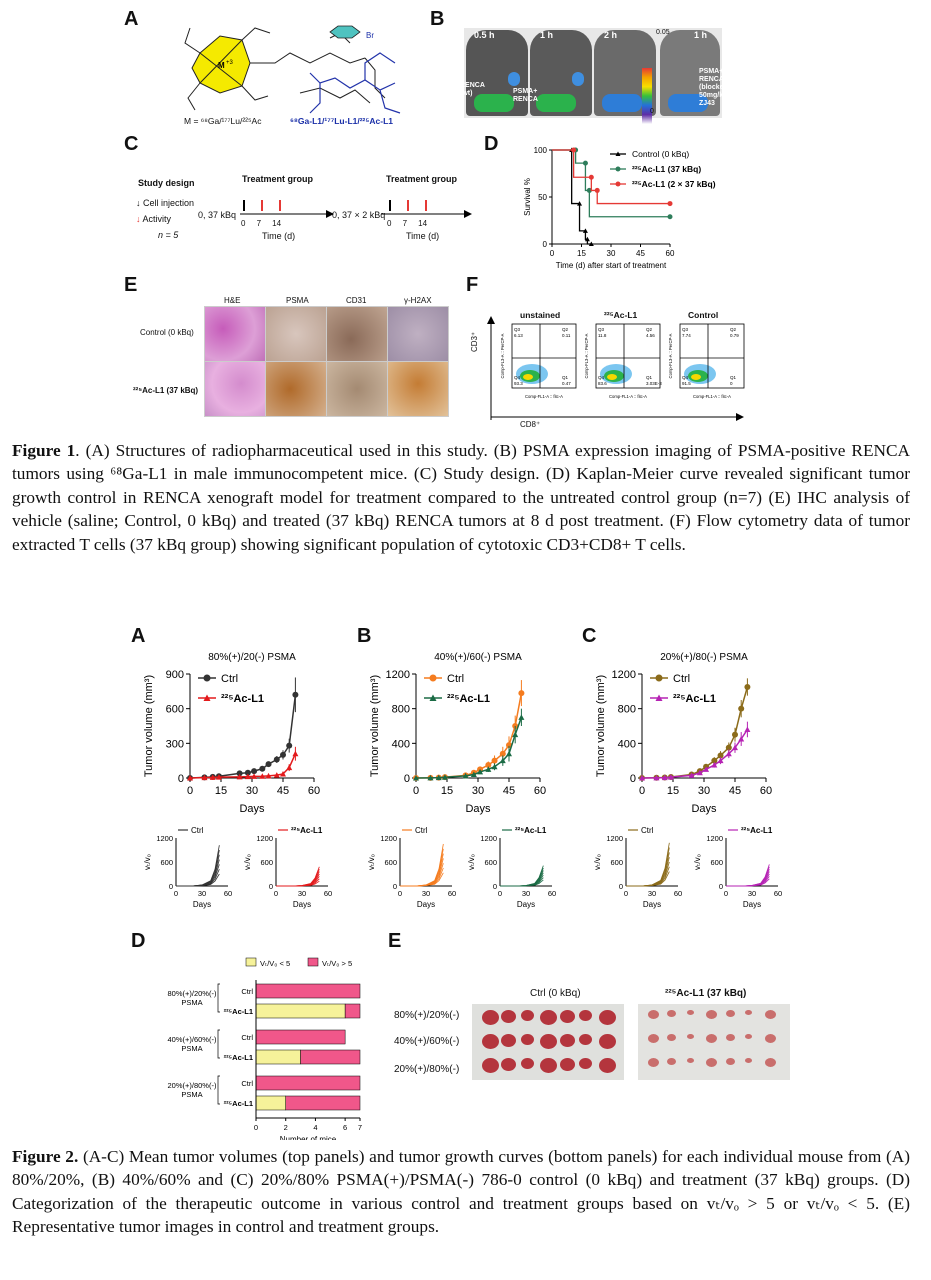  Describe the element at coordinates (731, 383) in the screenshot. I see `quadrant-value: 0` at that location.